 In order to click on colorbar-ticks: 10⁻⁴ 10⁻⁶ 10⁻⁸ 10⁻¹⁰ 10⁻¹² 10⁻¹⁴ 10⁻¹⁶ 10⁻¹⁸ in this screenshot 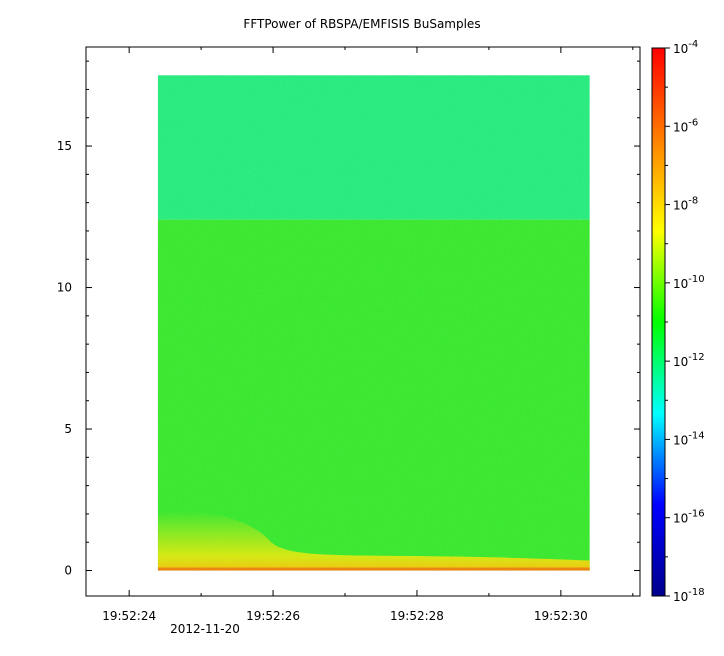, I will do `click(685, 321)`.